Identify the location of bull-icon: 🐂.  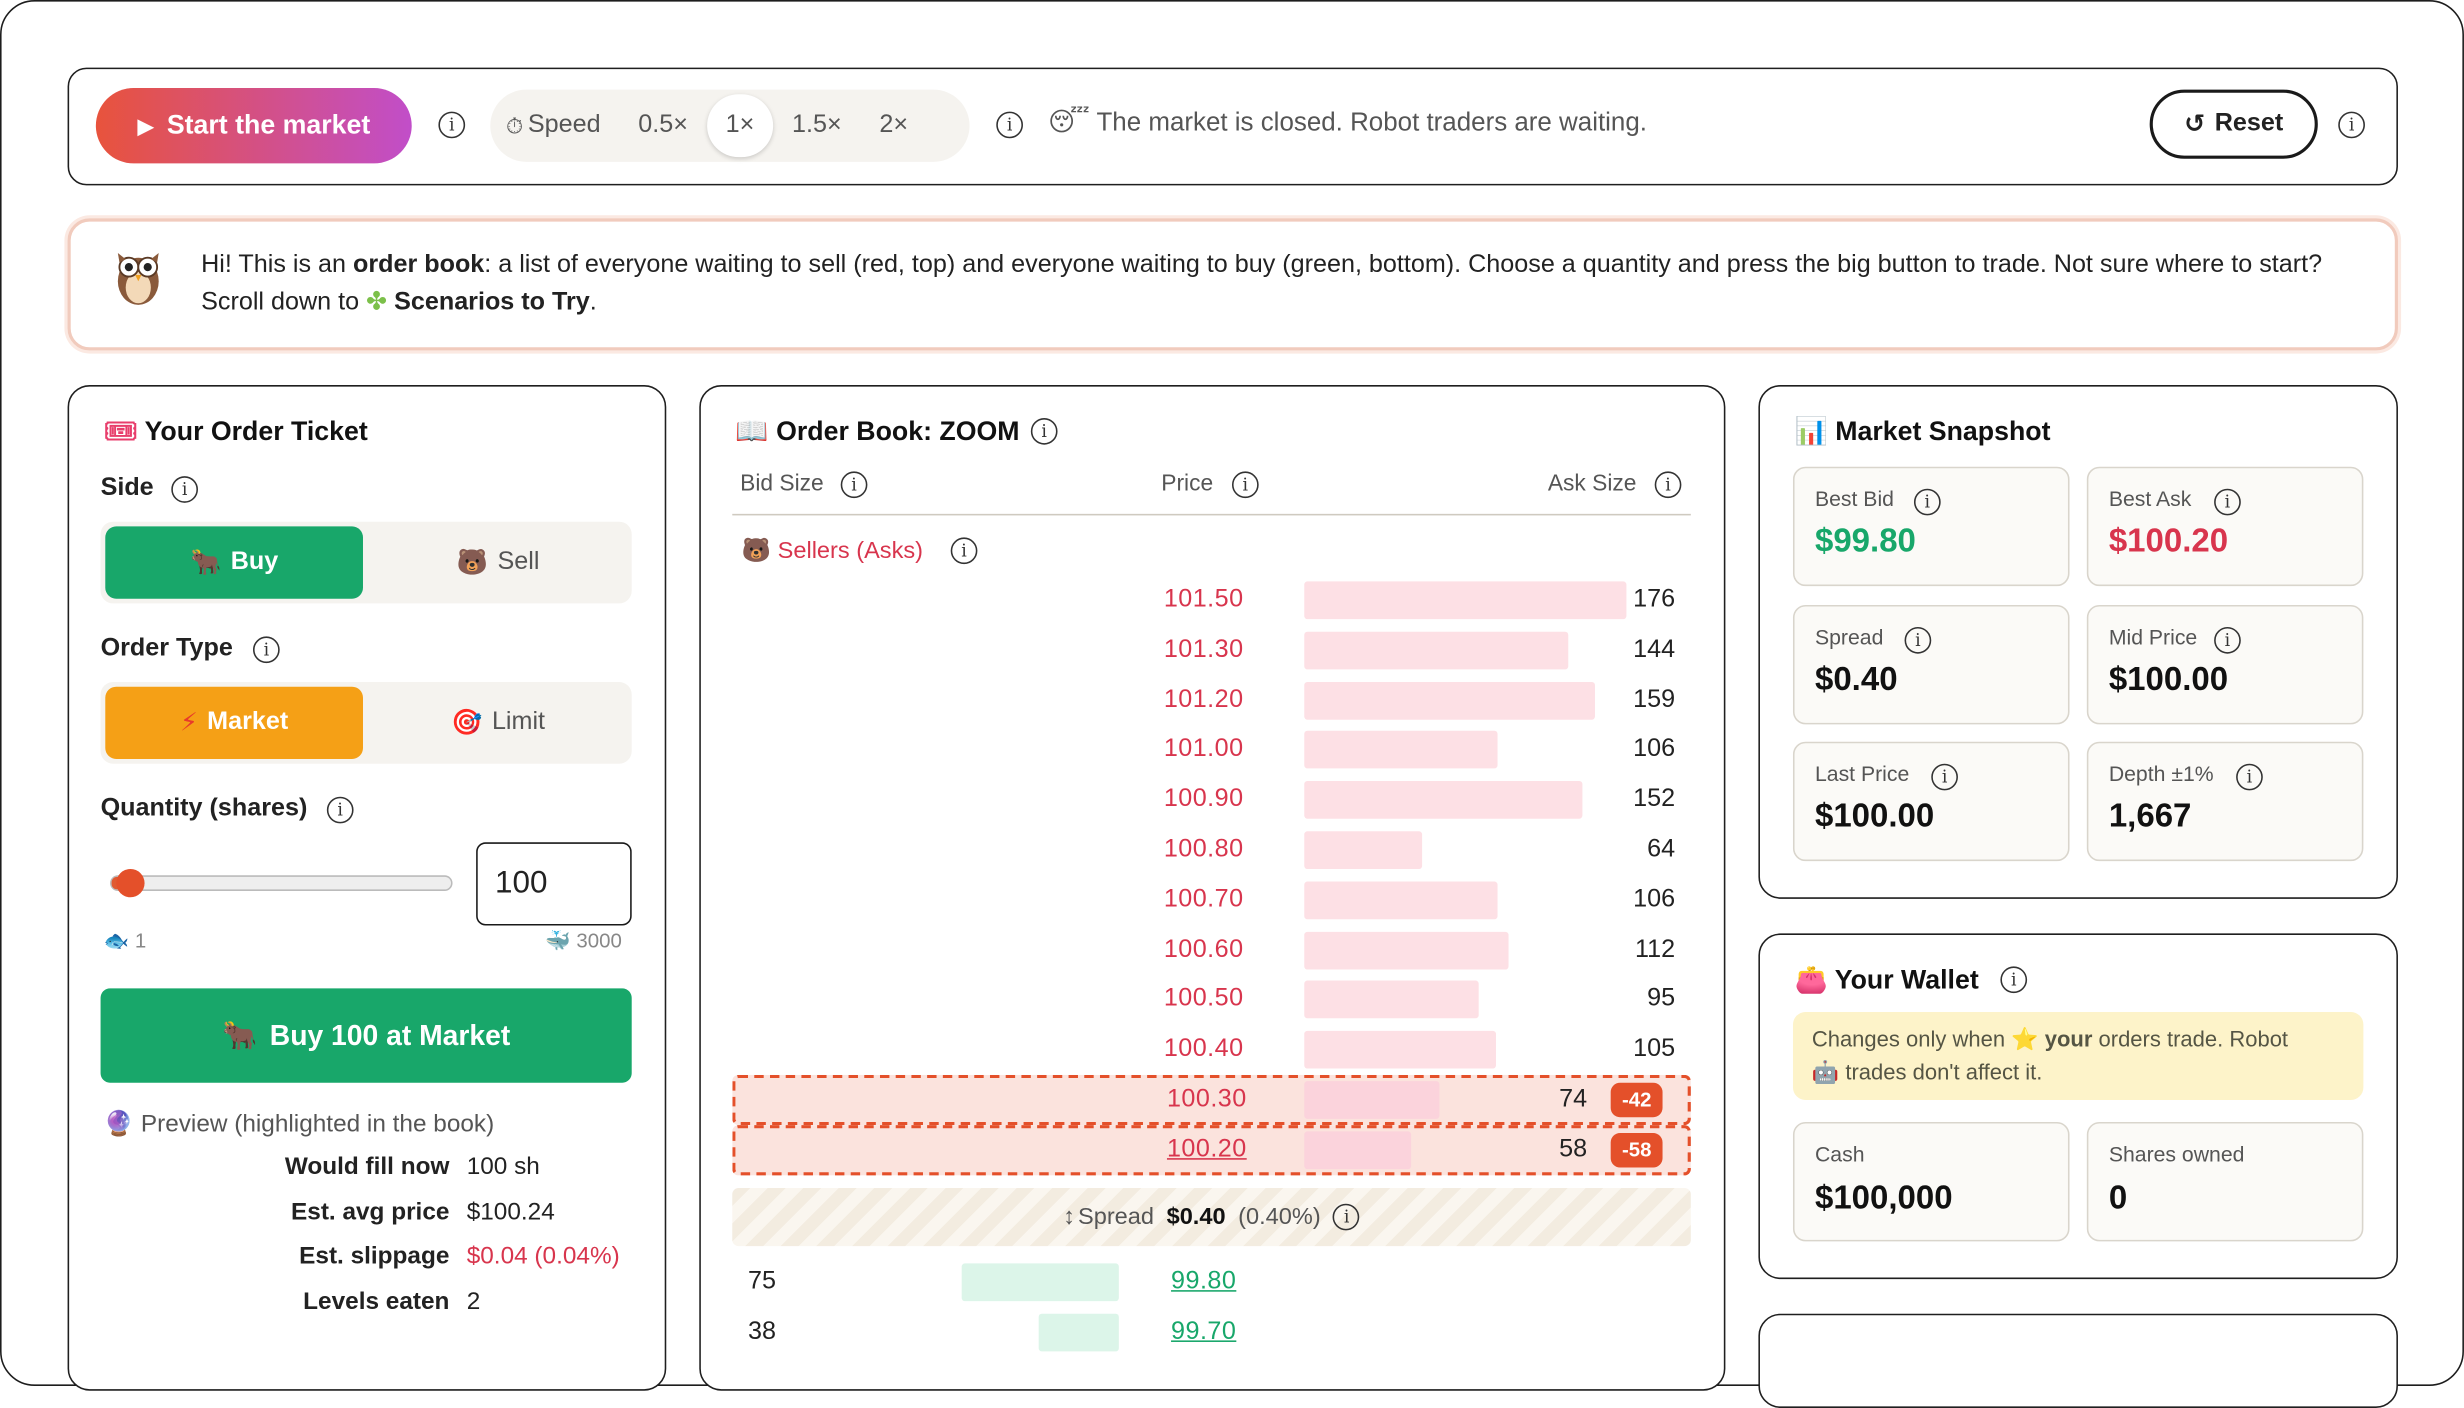
(206, 563).